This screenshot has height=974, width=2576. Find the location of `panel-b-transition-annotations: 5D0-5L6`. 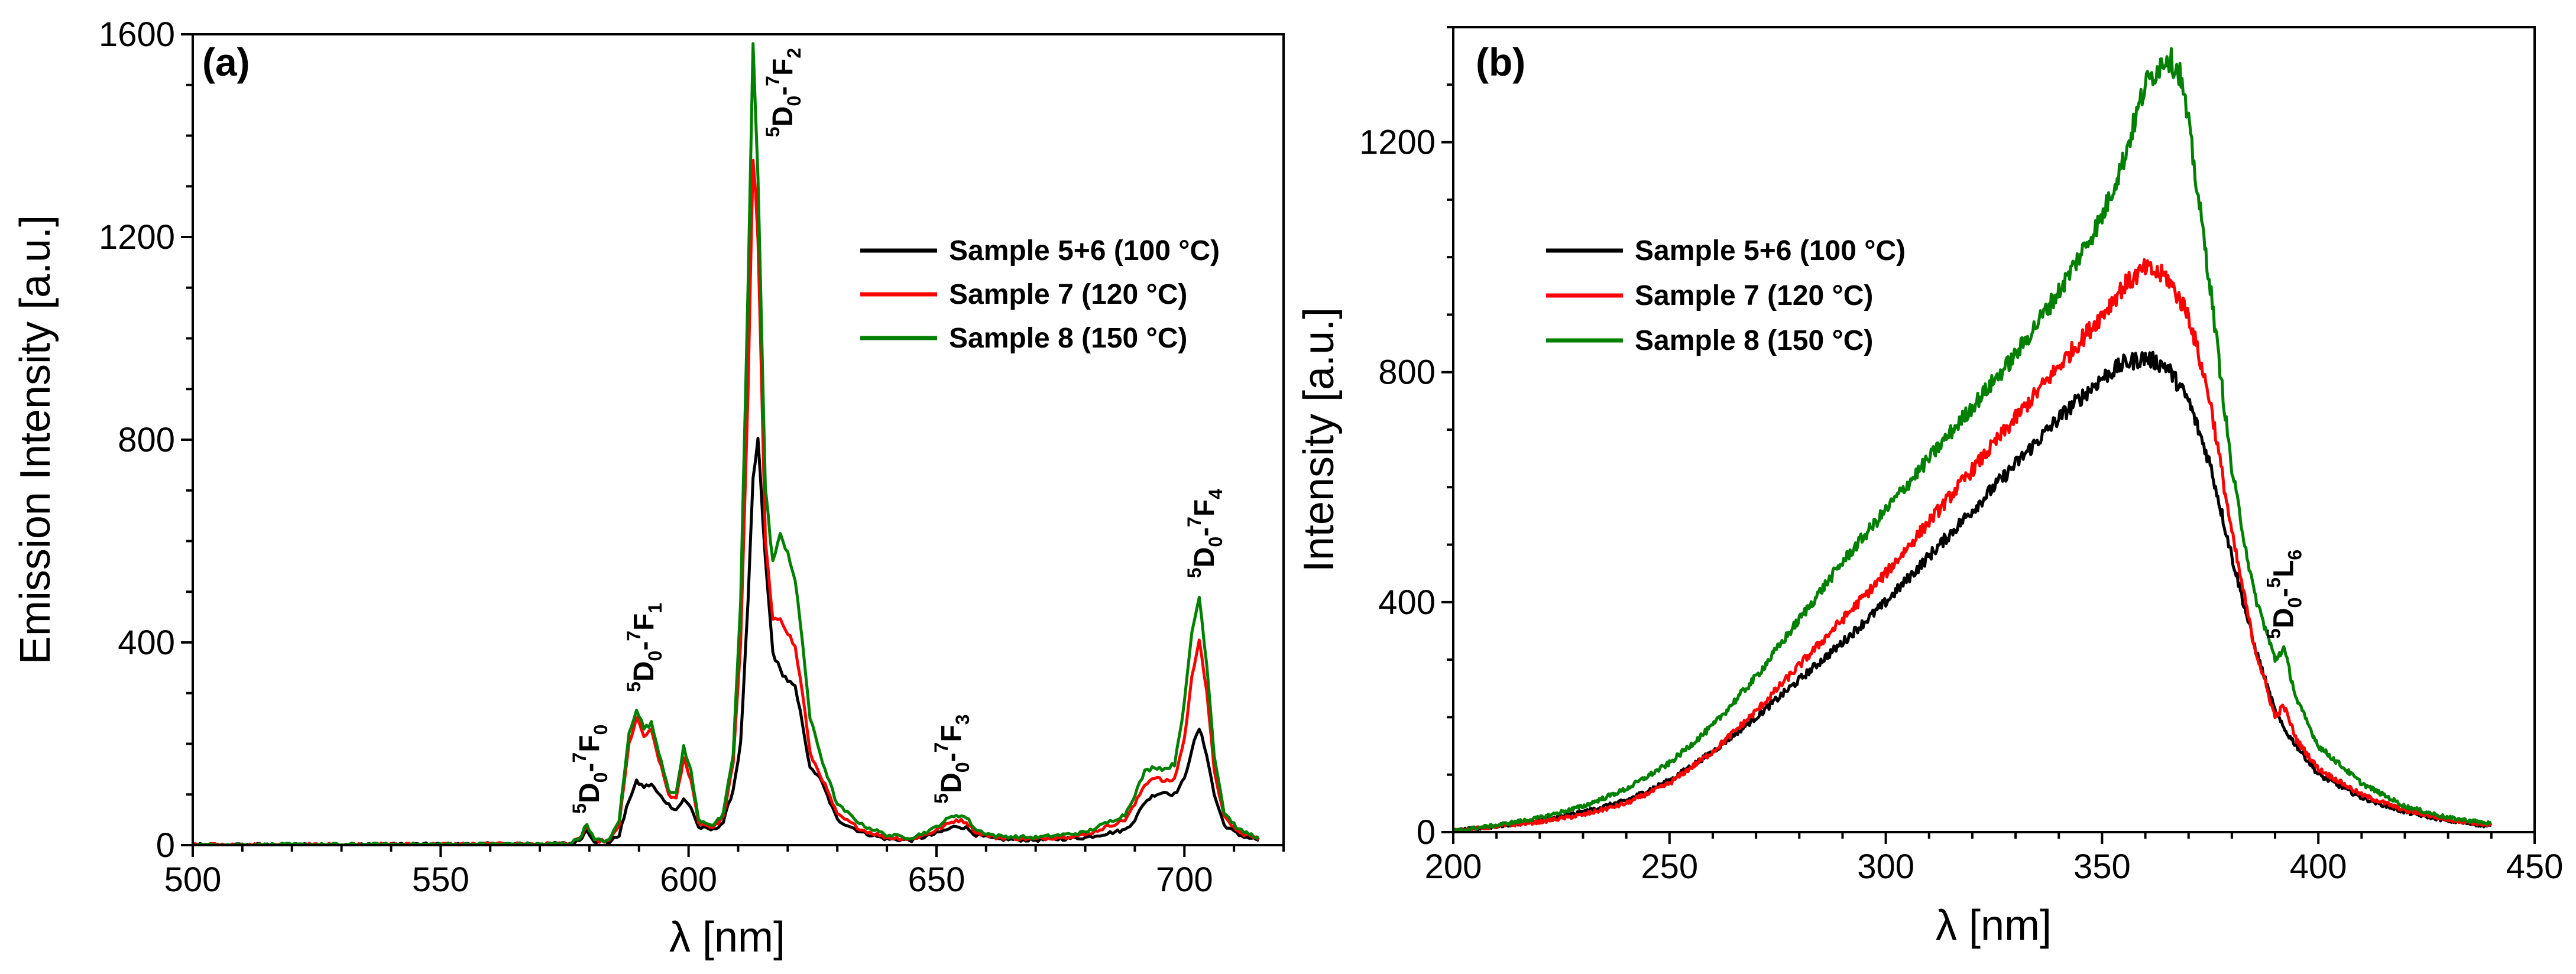

panel-b-transition-annotations: 5D0-5L6 is located at coordinates (2284, 594).